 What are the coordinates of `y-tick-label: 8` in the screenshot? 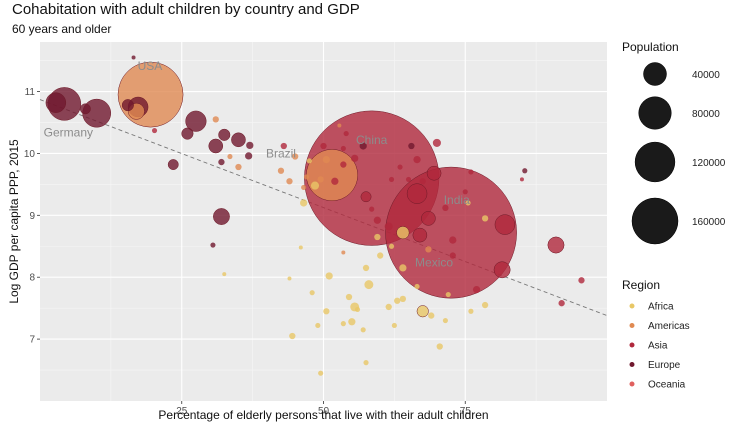 It's located at (32, 278).